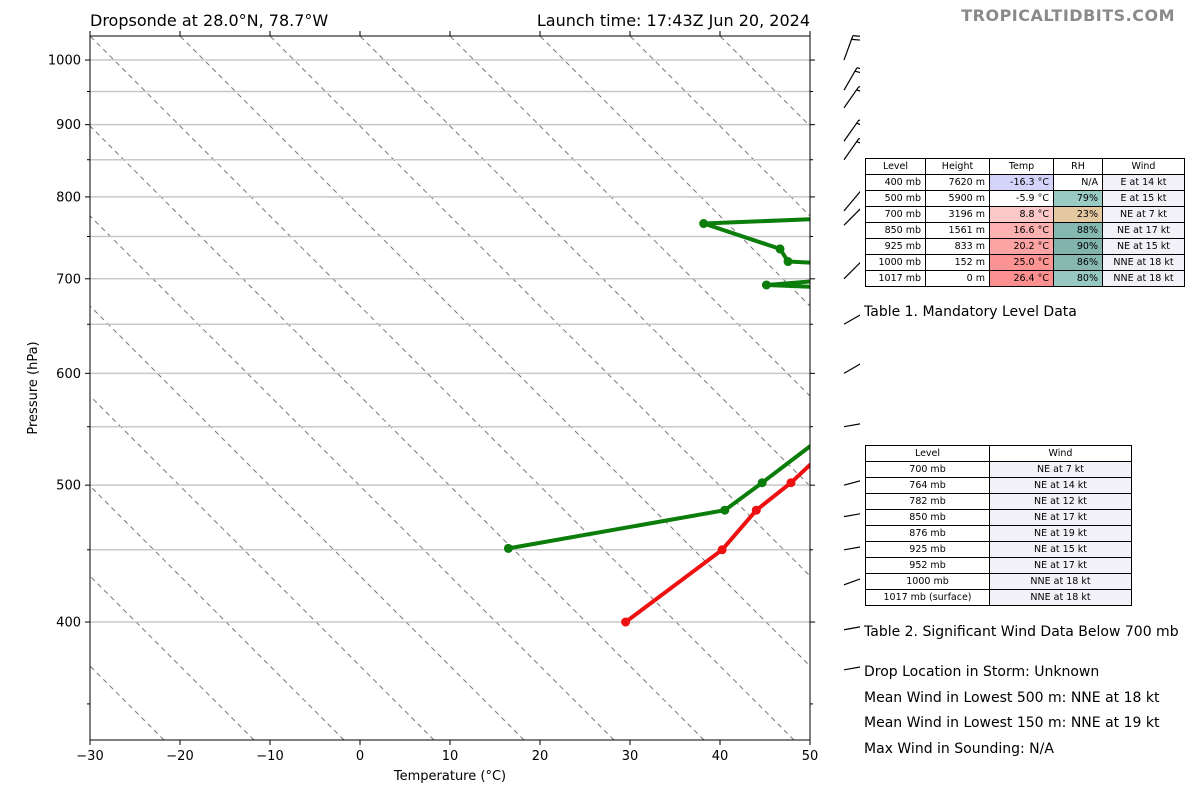  What do you see at coordinates (1060, 485) in the screenshot?
I see `wind-cell: NE at 14 kt` at bounding box center [1060, 485].